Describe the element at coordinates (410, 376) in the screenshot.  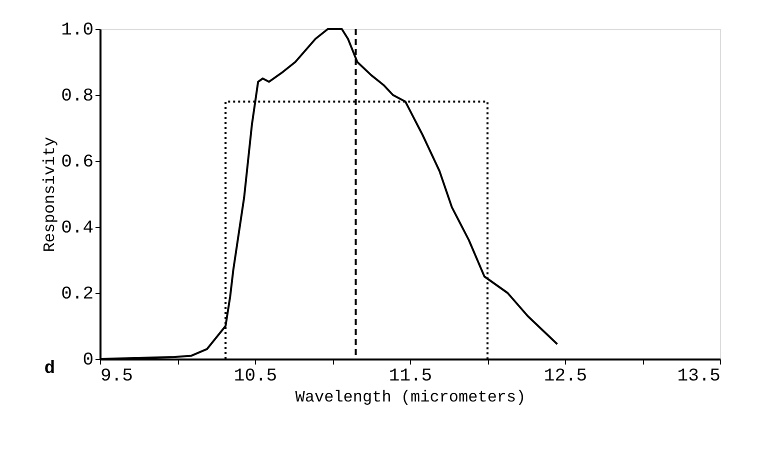
I see `x-tick-label: 11.5` at that location.